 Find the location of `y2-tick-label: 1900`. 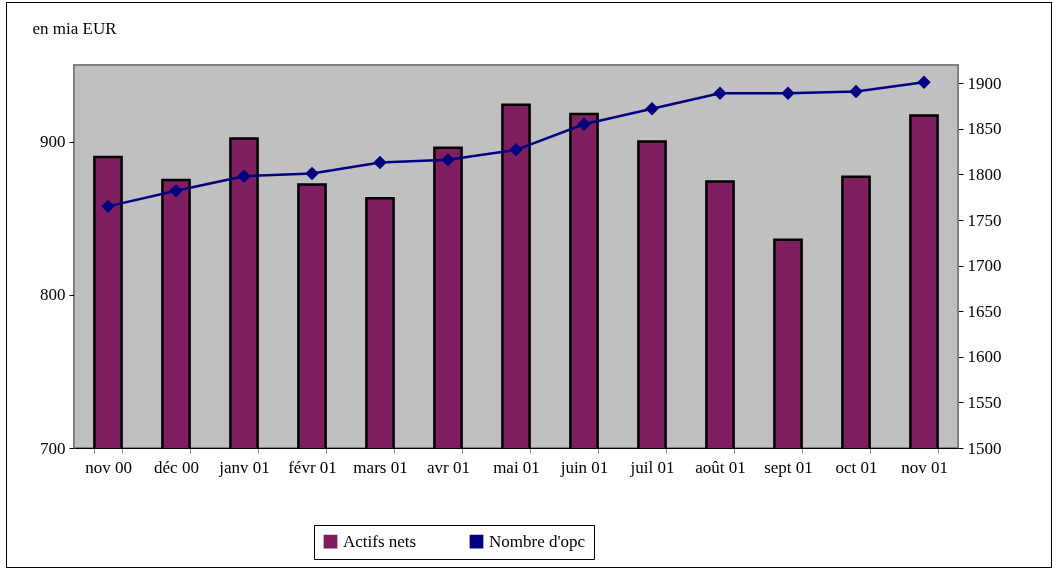

y2-tick-label: 1900 is located at coordinates (984, 83).